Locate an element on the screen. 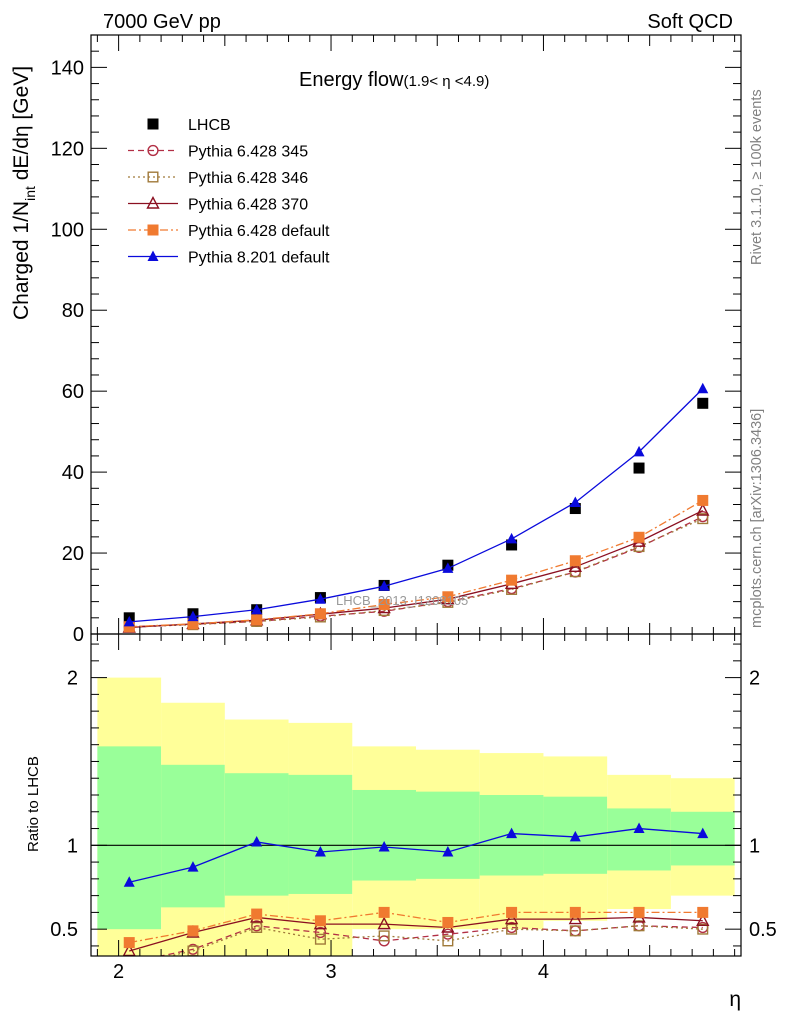 Image resolution: width=786 pixels, height=1024 pixels. ratio-series-pythia-8-201-default is located at coordinates (416, 854).